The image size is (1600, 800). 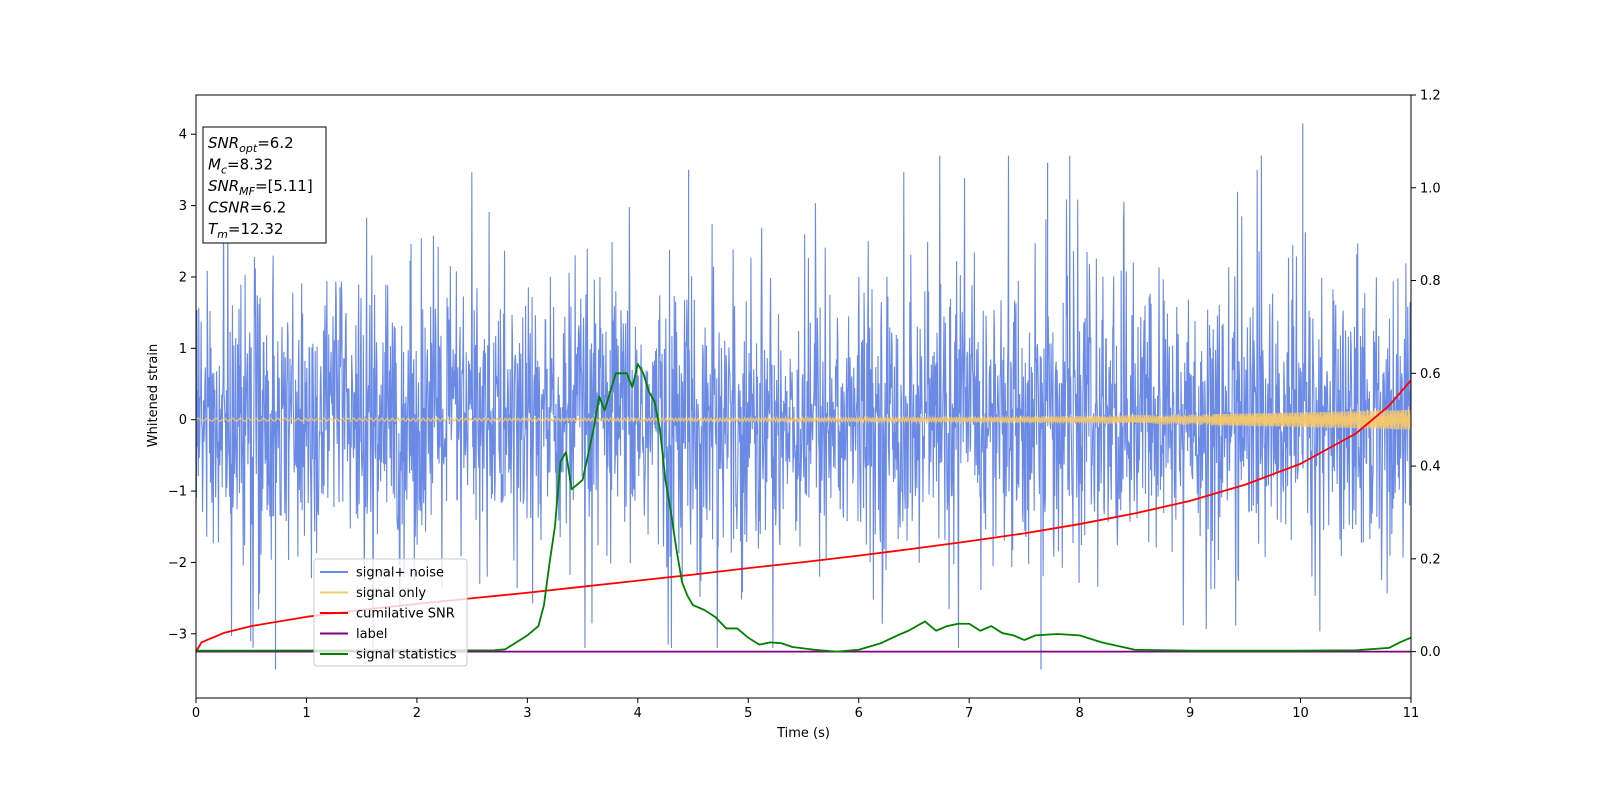 What do you see at coordinates (1430, 652) in the screenshot?
I see `y-right-tick-label: 0.0` at bounding box center [1430, 652].